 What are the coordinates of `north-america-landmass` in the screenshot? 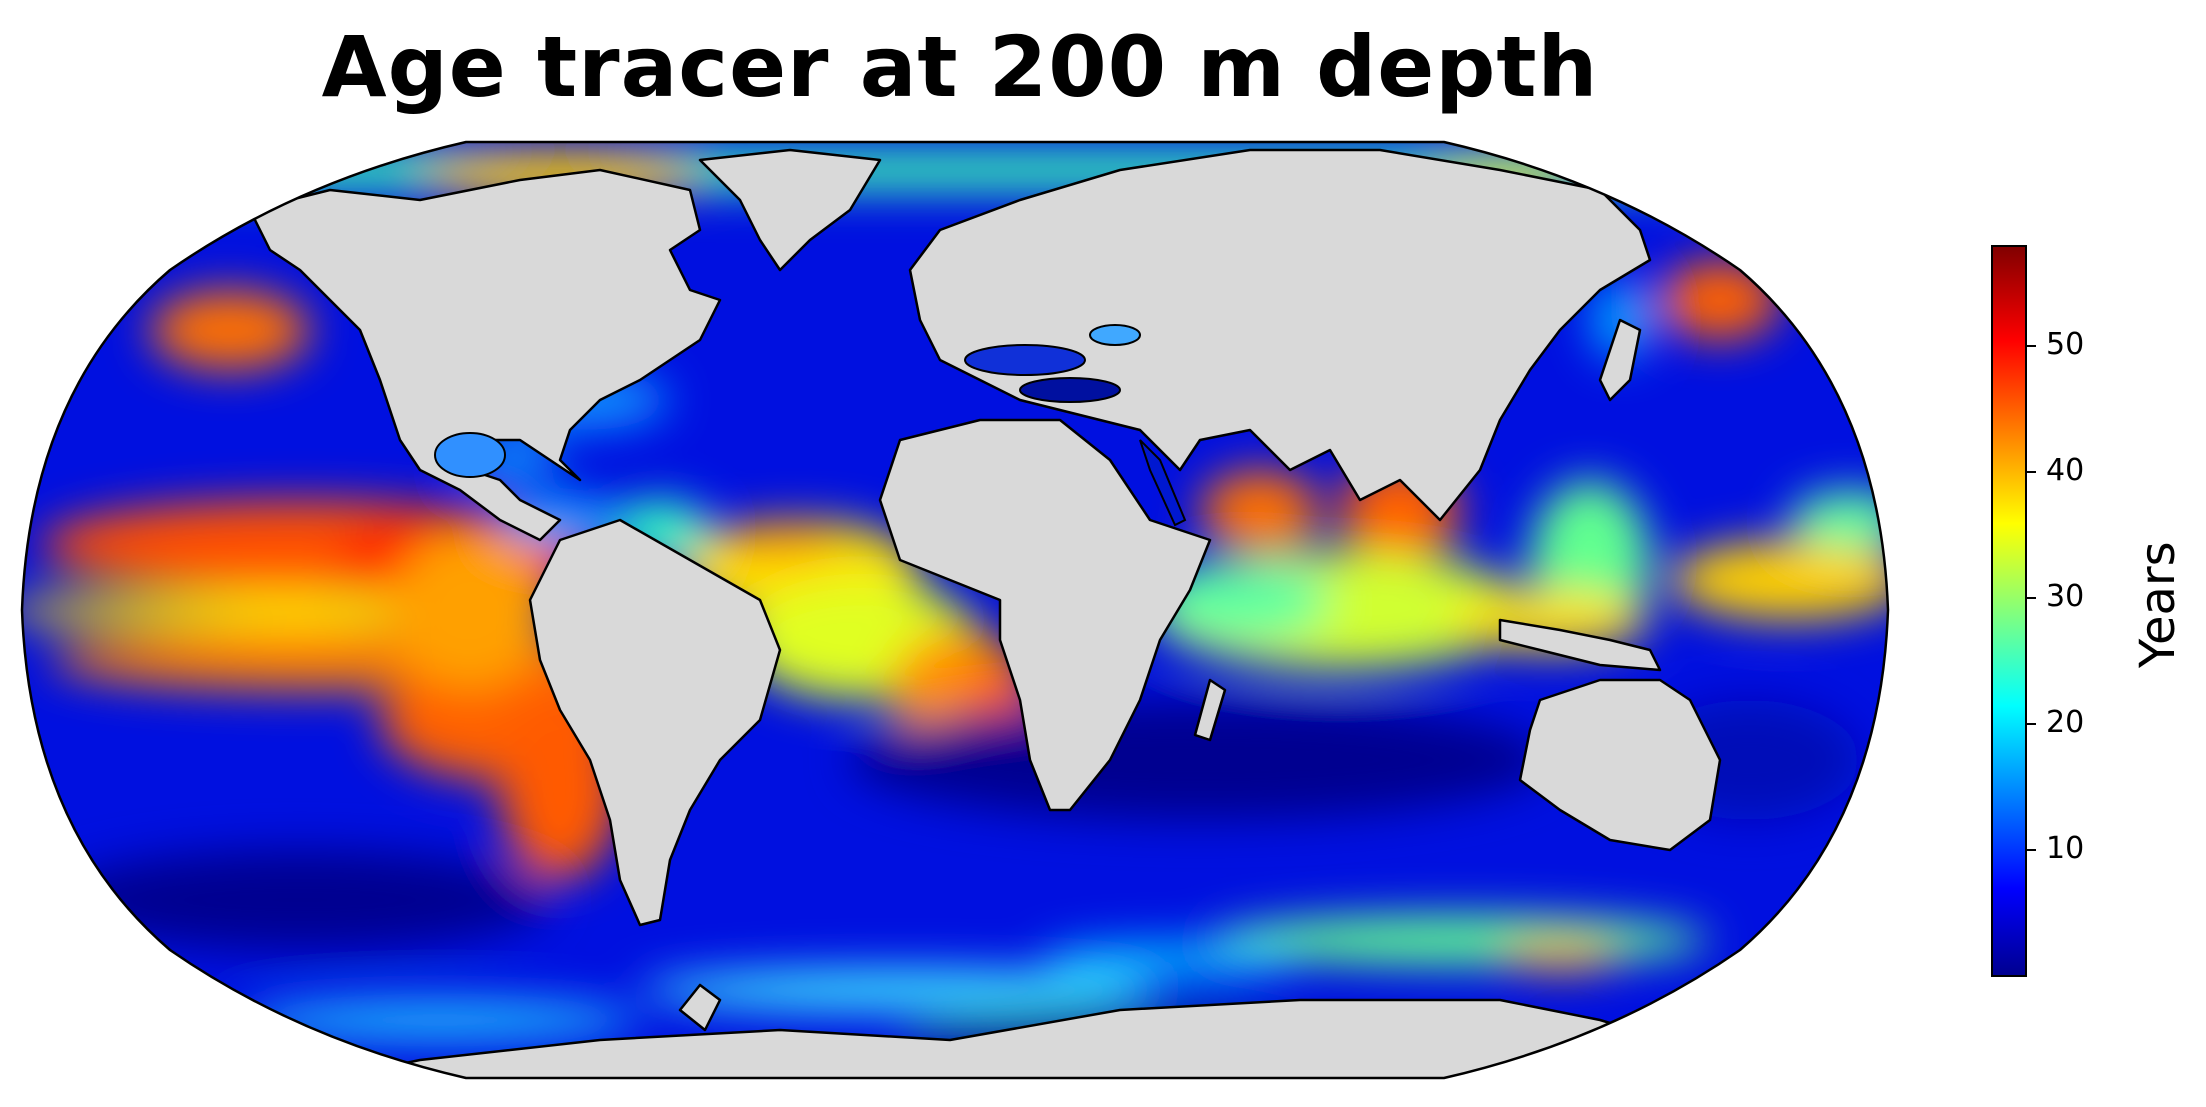 It's located at (485, 355).